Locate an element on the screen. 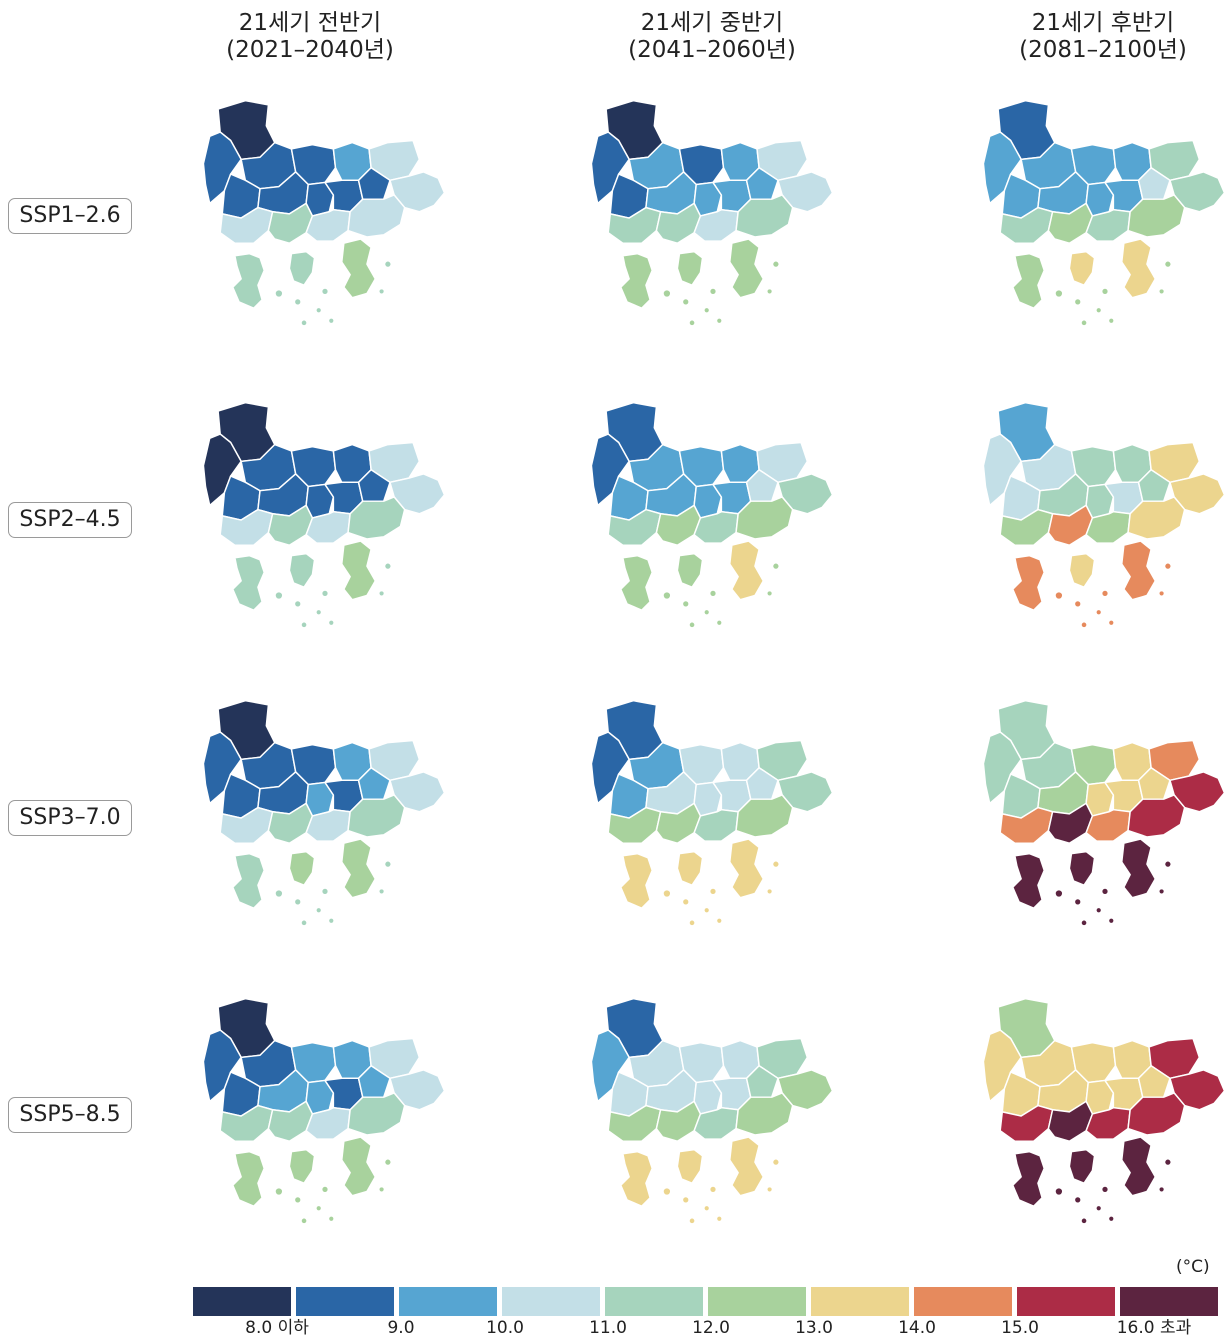 The image size is (1229, 1340). row-label-ssp2-45: SSP2–4.5 is located at coordinates (70, 520).